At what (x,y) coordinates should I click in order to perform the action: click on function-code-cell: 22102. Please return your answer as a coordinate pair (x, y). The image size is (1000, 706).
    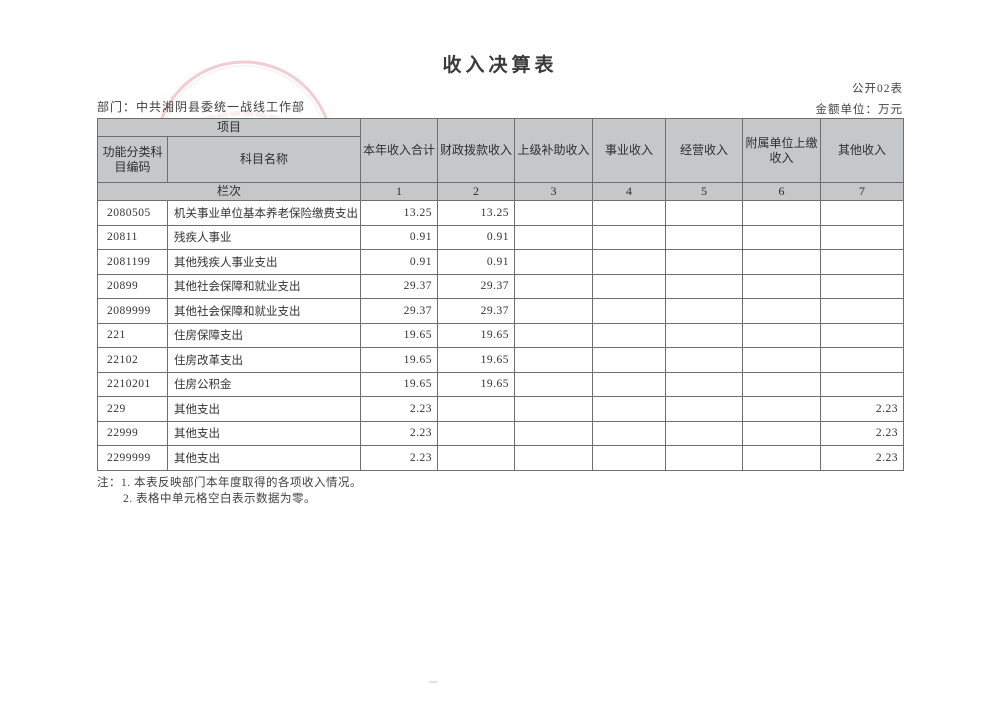
    Looking at the image, I should click on (132, 360).